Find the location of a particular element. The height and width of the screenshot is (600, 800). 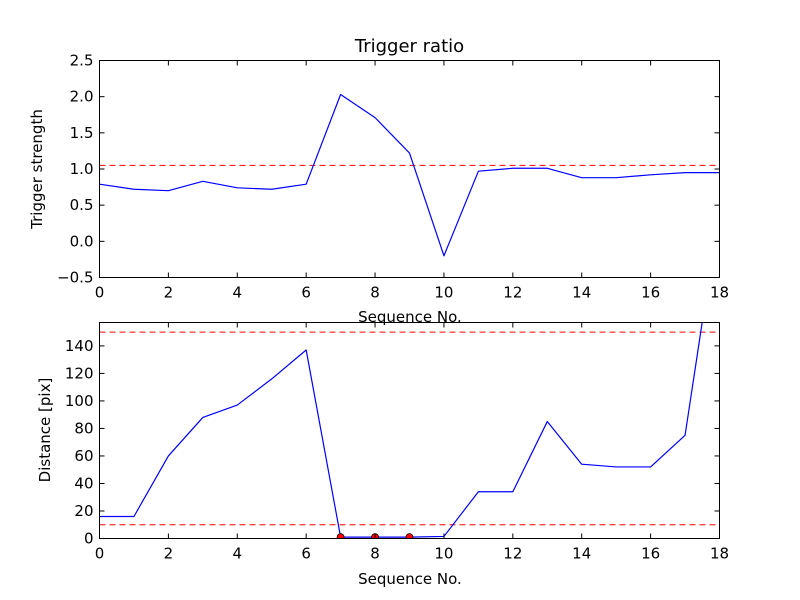

bottom-y-tick-label: 100 is located at coordinates (79, 401).